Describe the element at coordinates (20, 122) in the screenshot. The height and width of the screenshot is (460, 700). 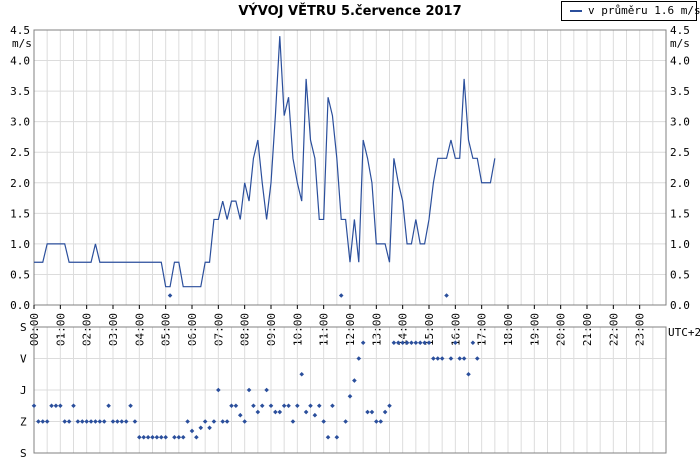
I see `y-tick-label-left: 3.0` at that location.